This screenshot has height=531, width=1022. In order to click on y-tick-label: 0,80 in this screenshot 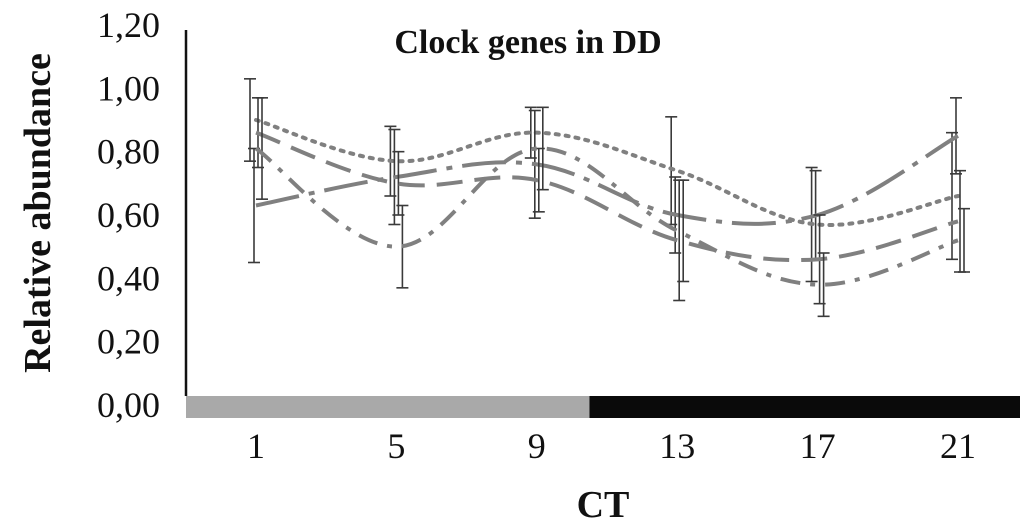, I will do `click(128, 152)`.